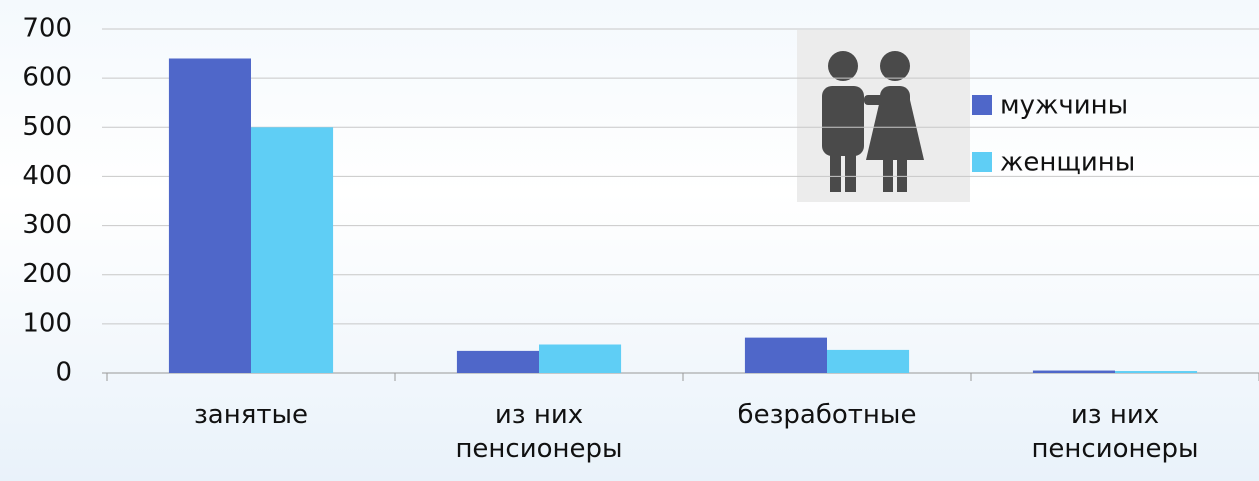 The image size is (1259, 481). I want to click on y-tick-label: 200, so click(47, 274).